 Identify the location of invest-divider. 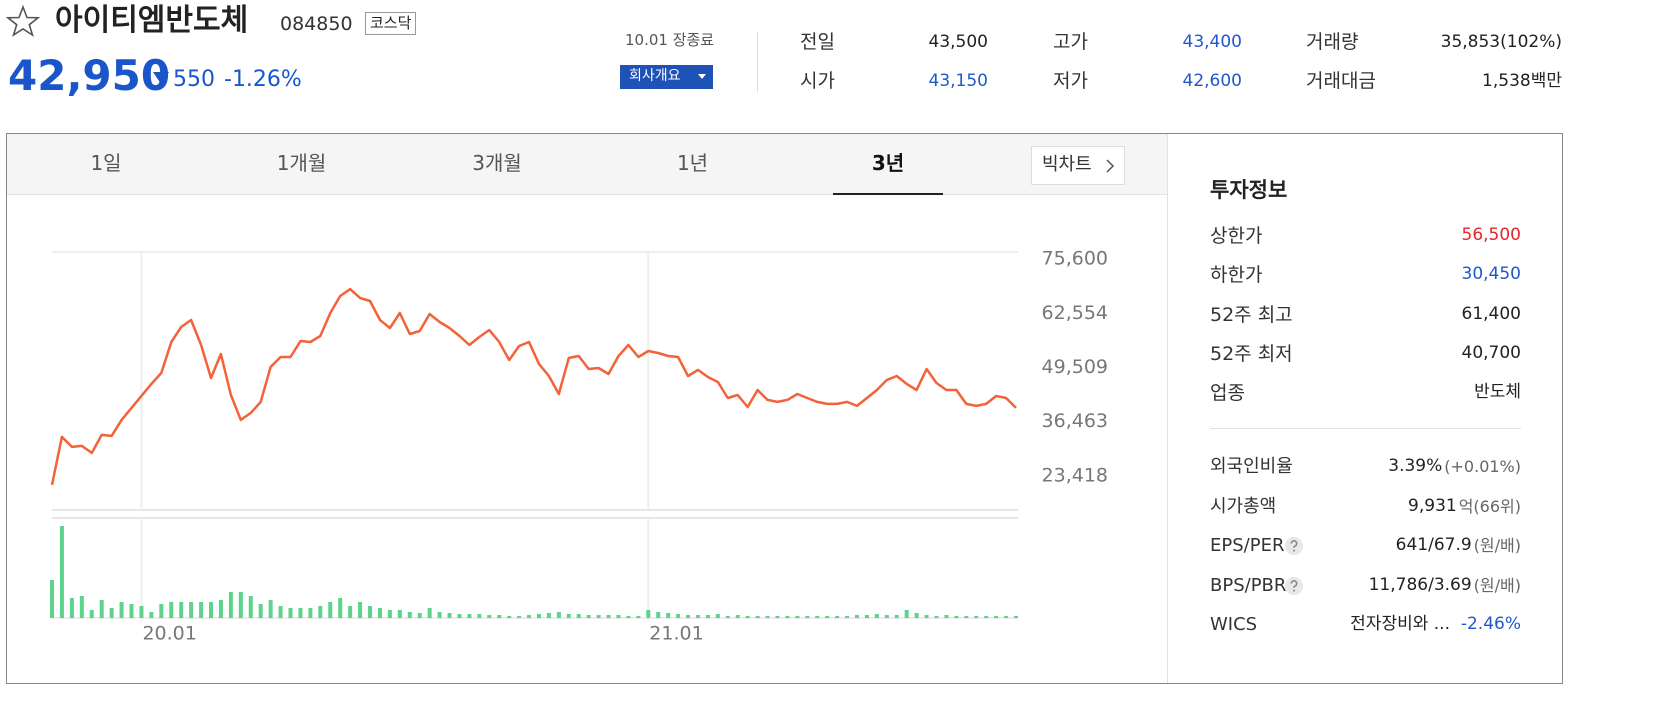
(1365, 428).